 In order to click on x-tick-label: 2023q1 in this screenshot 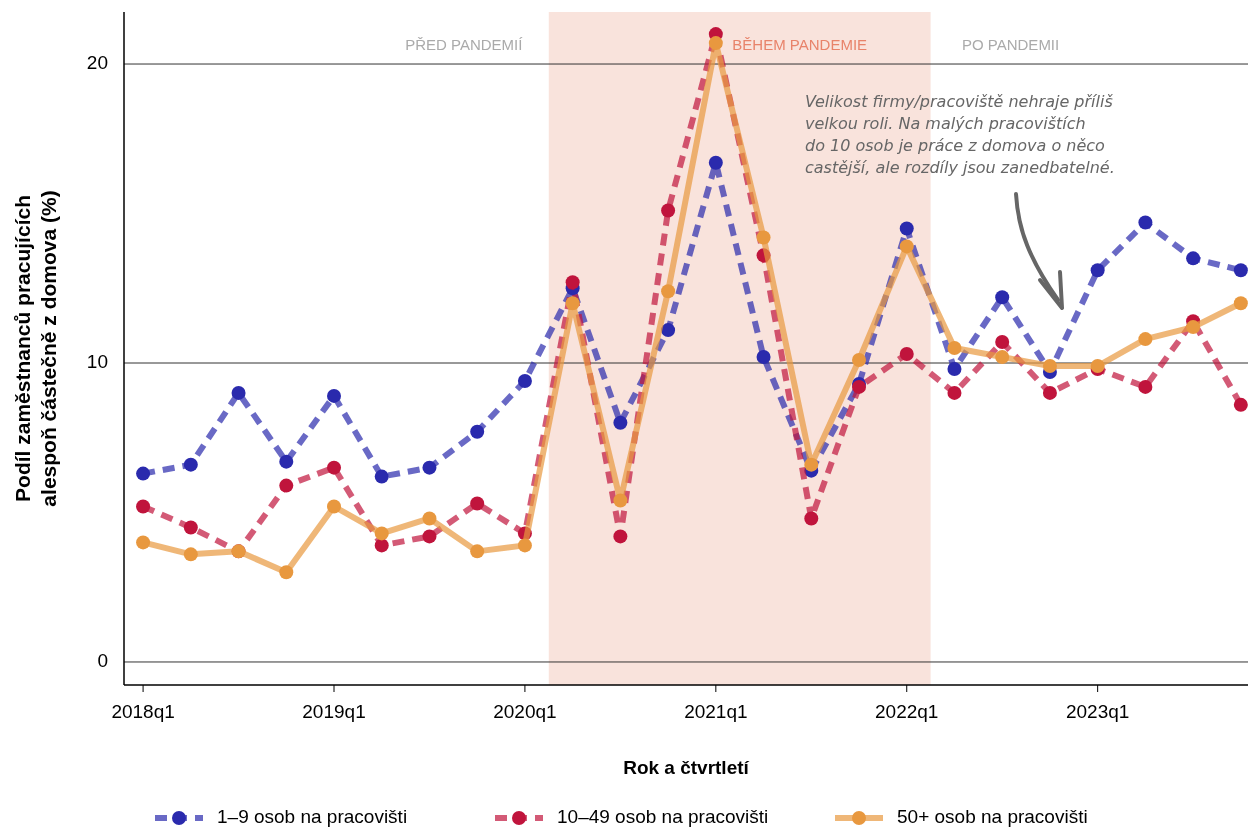, I will do `click(1097, 711)`.